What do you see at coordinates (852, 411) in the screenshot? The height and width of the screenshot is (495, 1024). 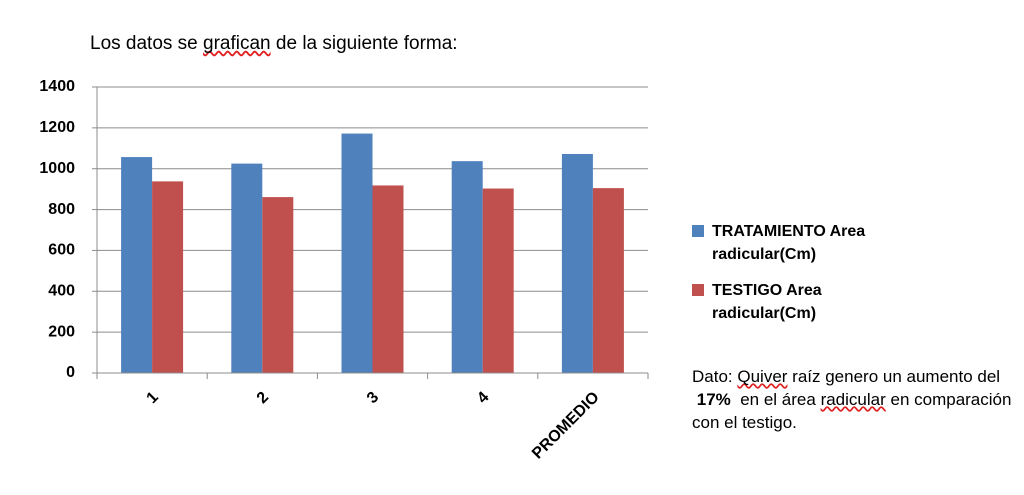 I see `note-text: en comparación con el testigo.` at bounding box center [852, 411].